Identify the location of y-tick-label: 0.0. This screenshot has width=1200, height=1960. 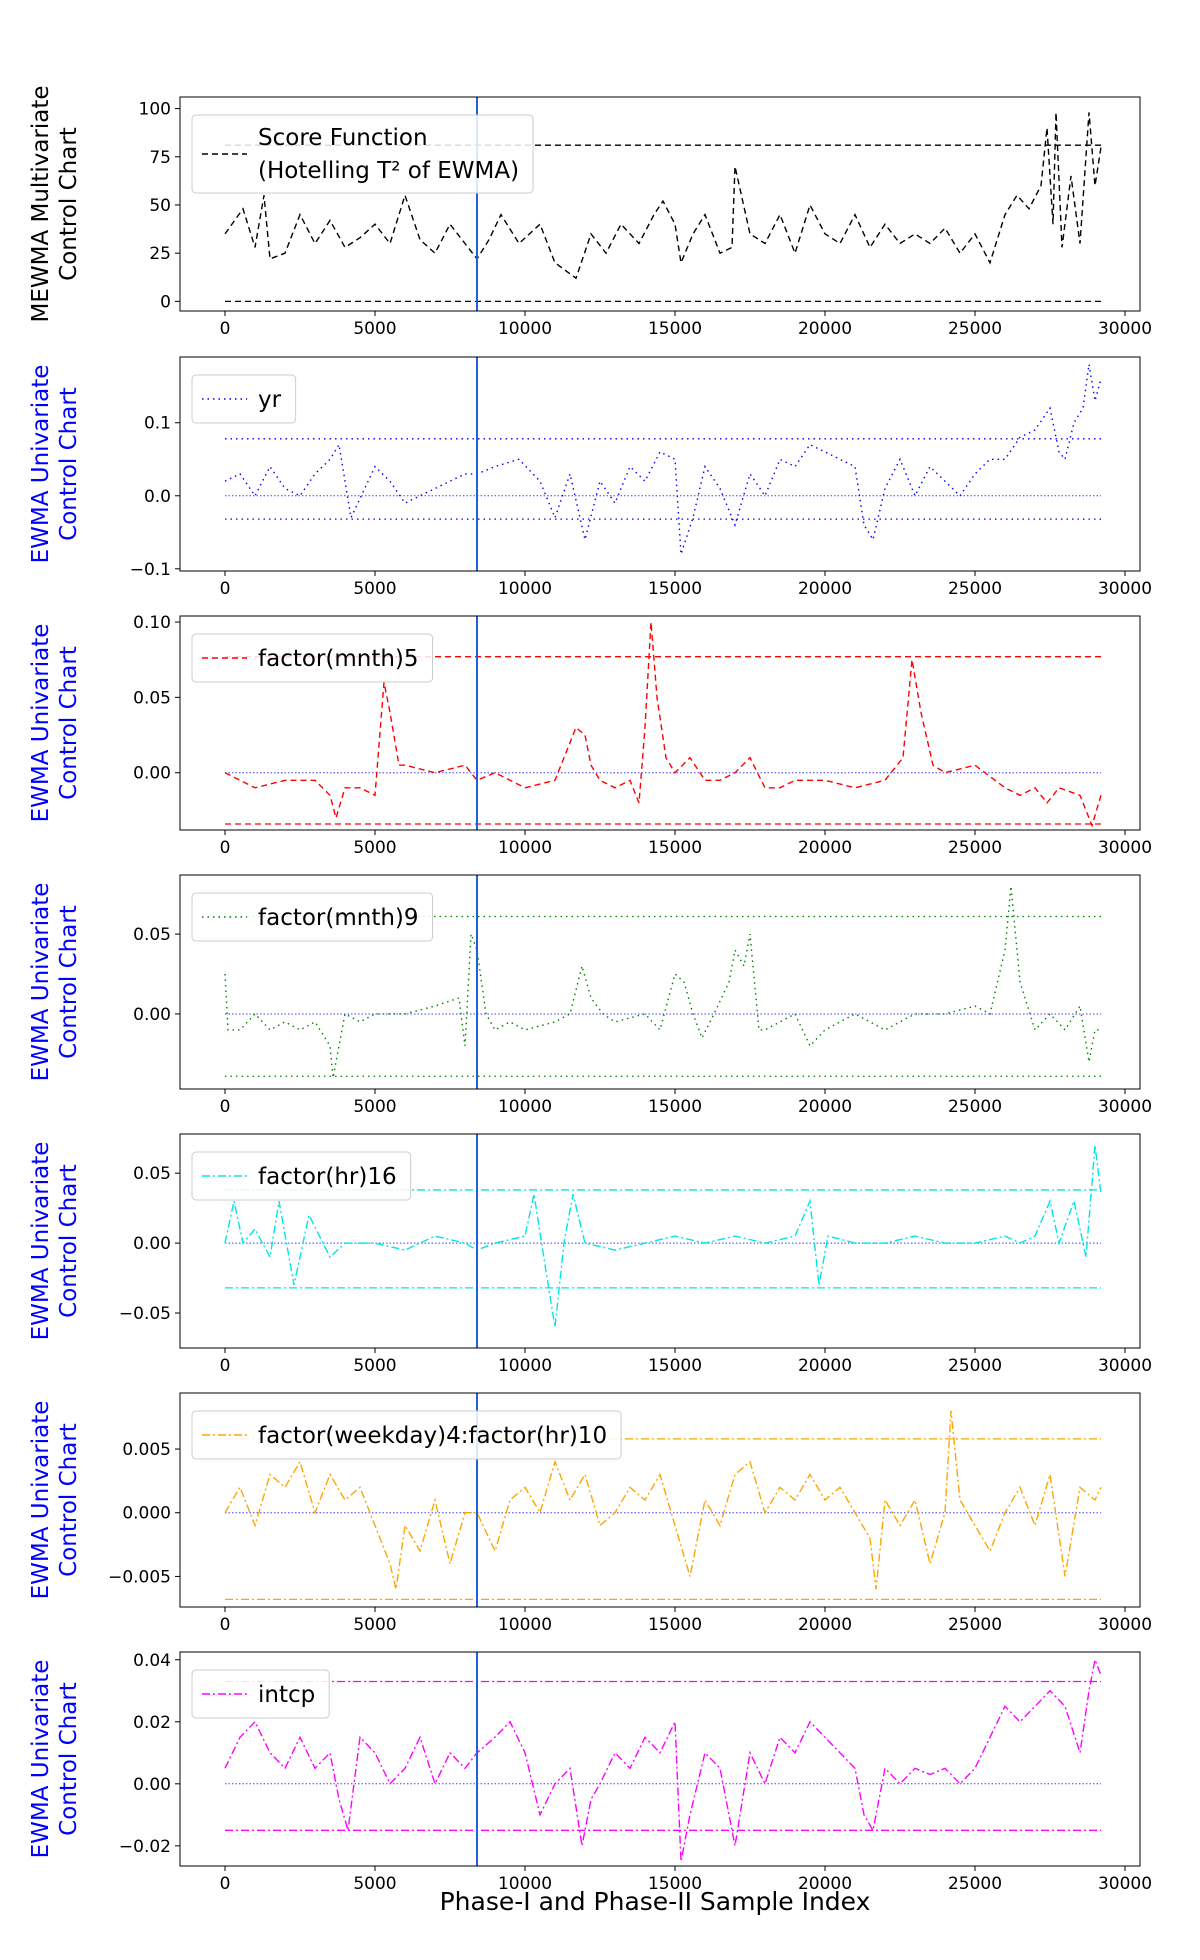
(157, 497).